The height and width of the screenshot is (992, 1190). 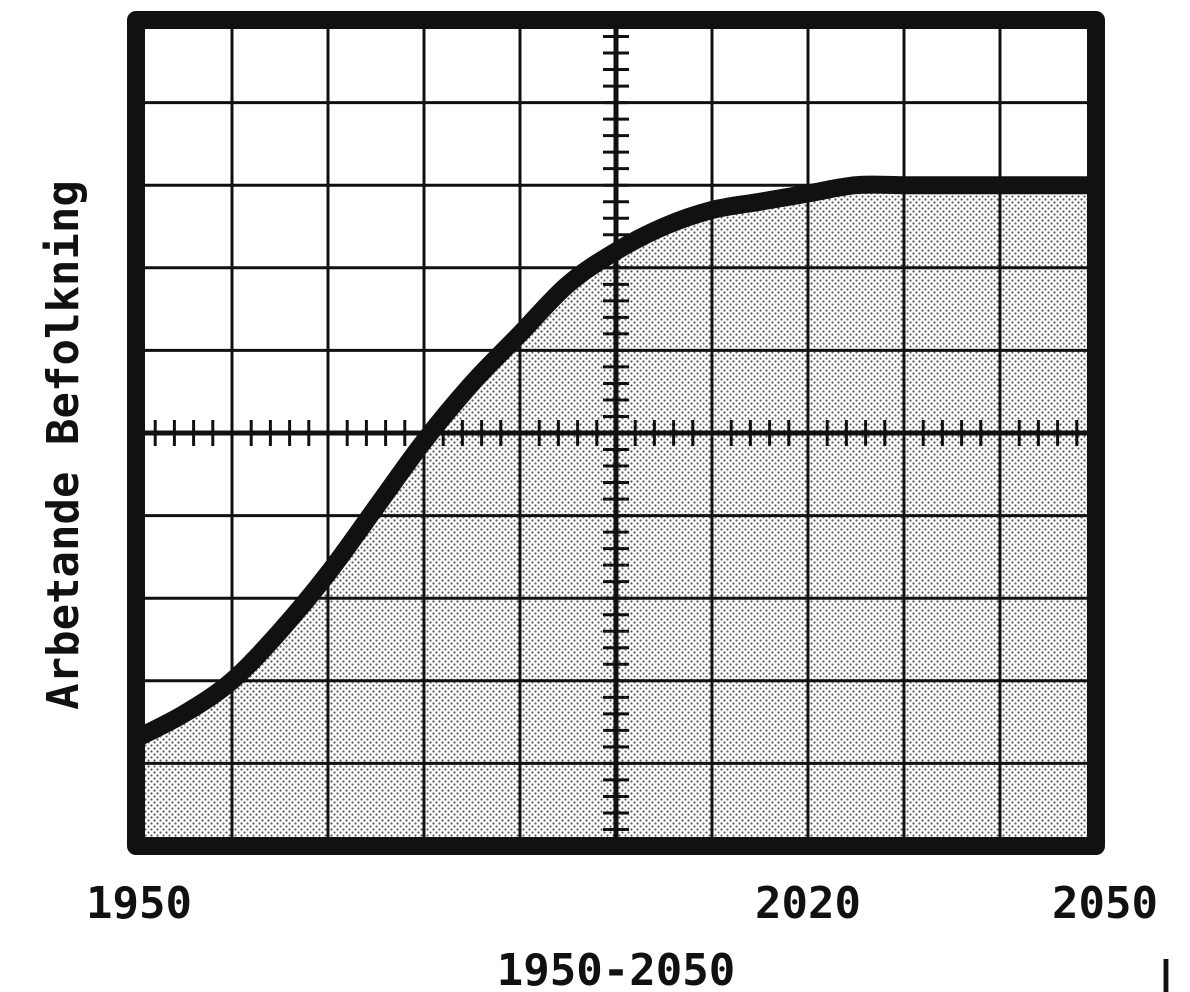 What do you see at coordinates (1105, 903) in the screenshot?
I see `x-tick-label: 2050` at bounding box center [1105, 903].